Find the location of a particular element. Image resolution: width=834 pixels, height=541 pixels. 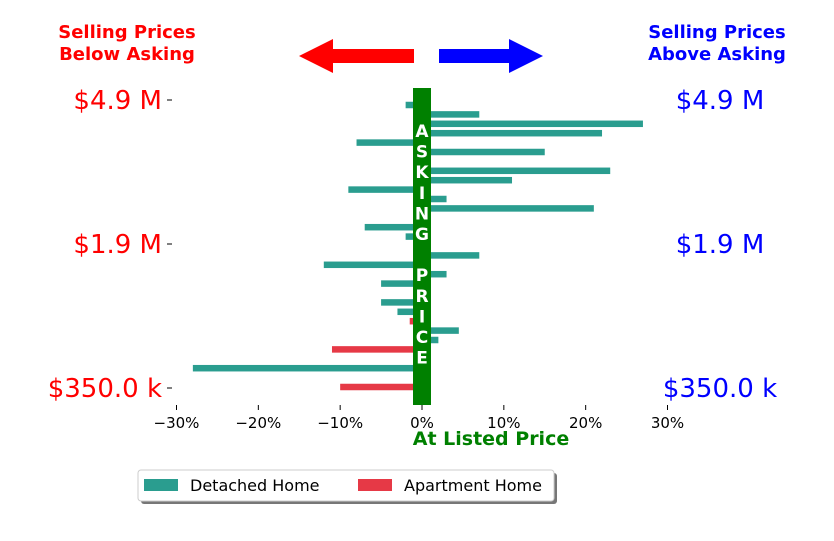

x-tick-label: 10% is located at coordinates (503, 423).